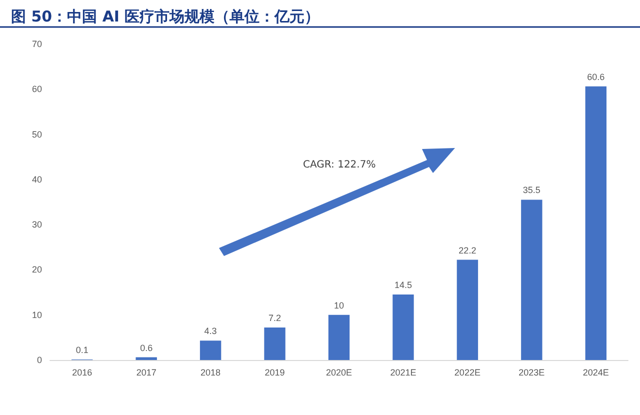 The height and width of the screenshot is (415, 640). I want to click on data-label: 22.2, so click(467, 250).